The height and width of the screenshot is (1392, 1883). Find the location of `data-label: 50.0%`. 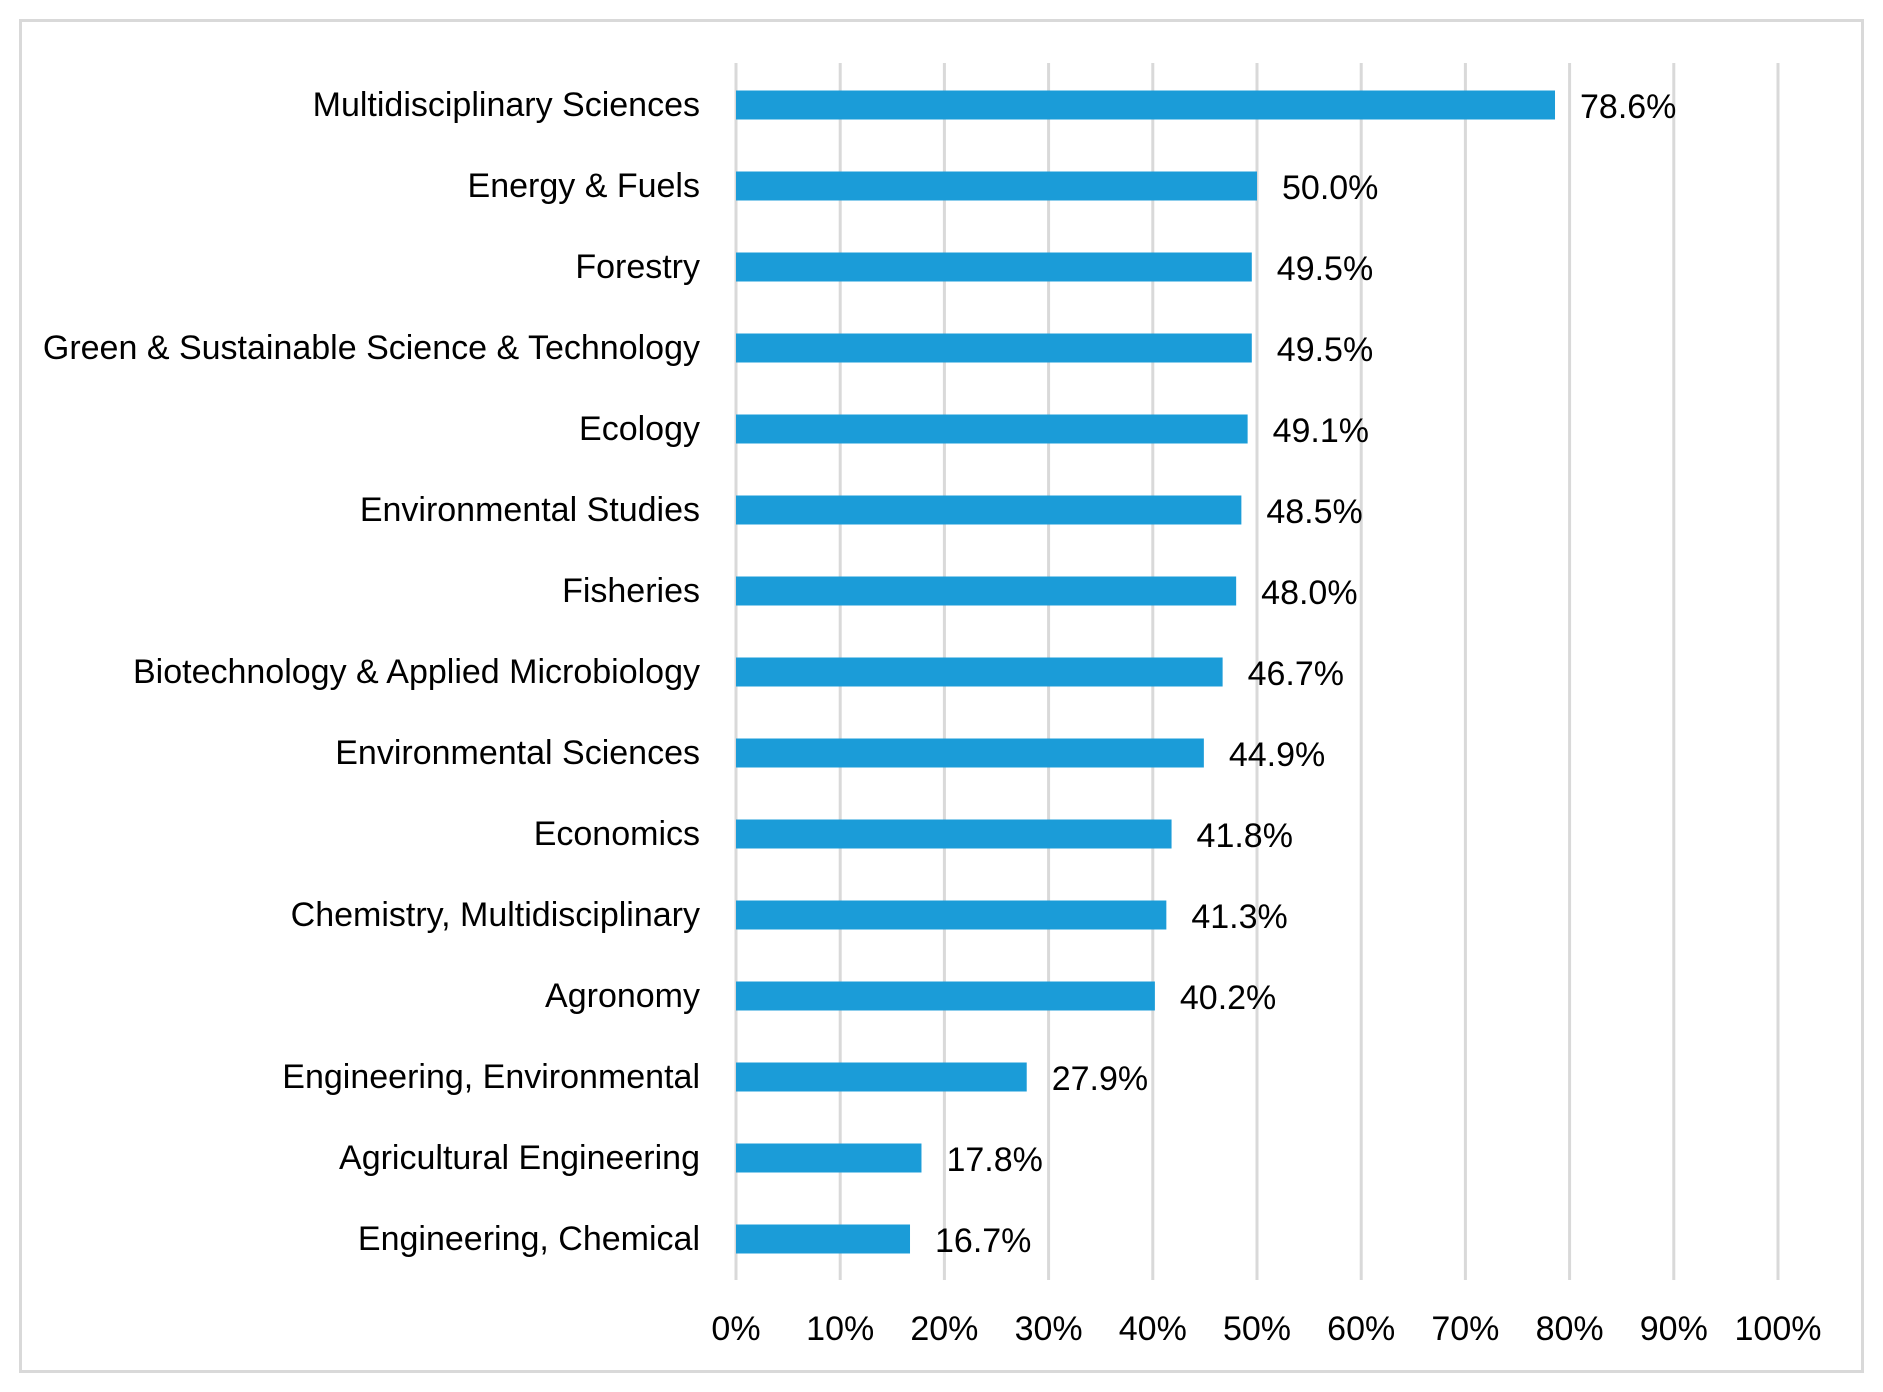

data-label: 50.0% is located at coordinates (1330, 188).